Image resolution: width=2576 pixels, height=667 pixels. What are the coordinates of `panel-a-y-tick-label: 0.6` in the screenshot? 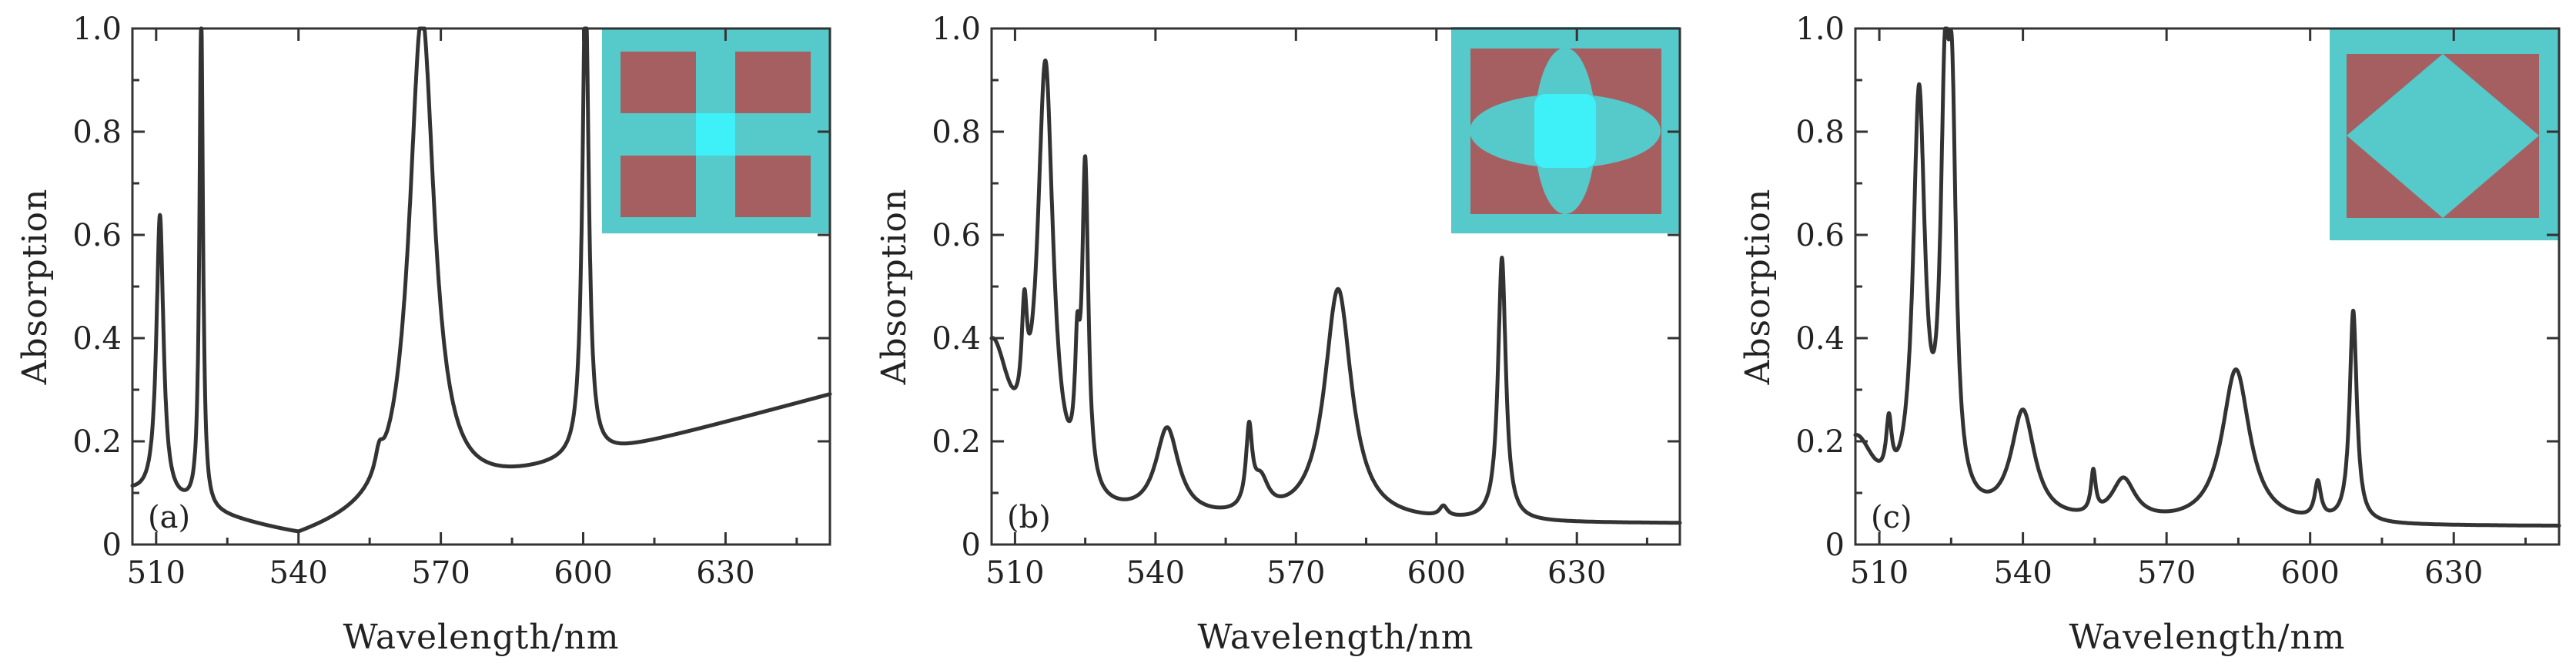 It's located at (97, 235).